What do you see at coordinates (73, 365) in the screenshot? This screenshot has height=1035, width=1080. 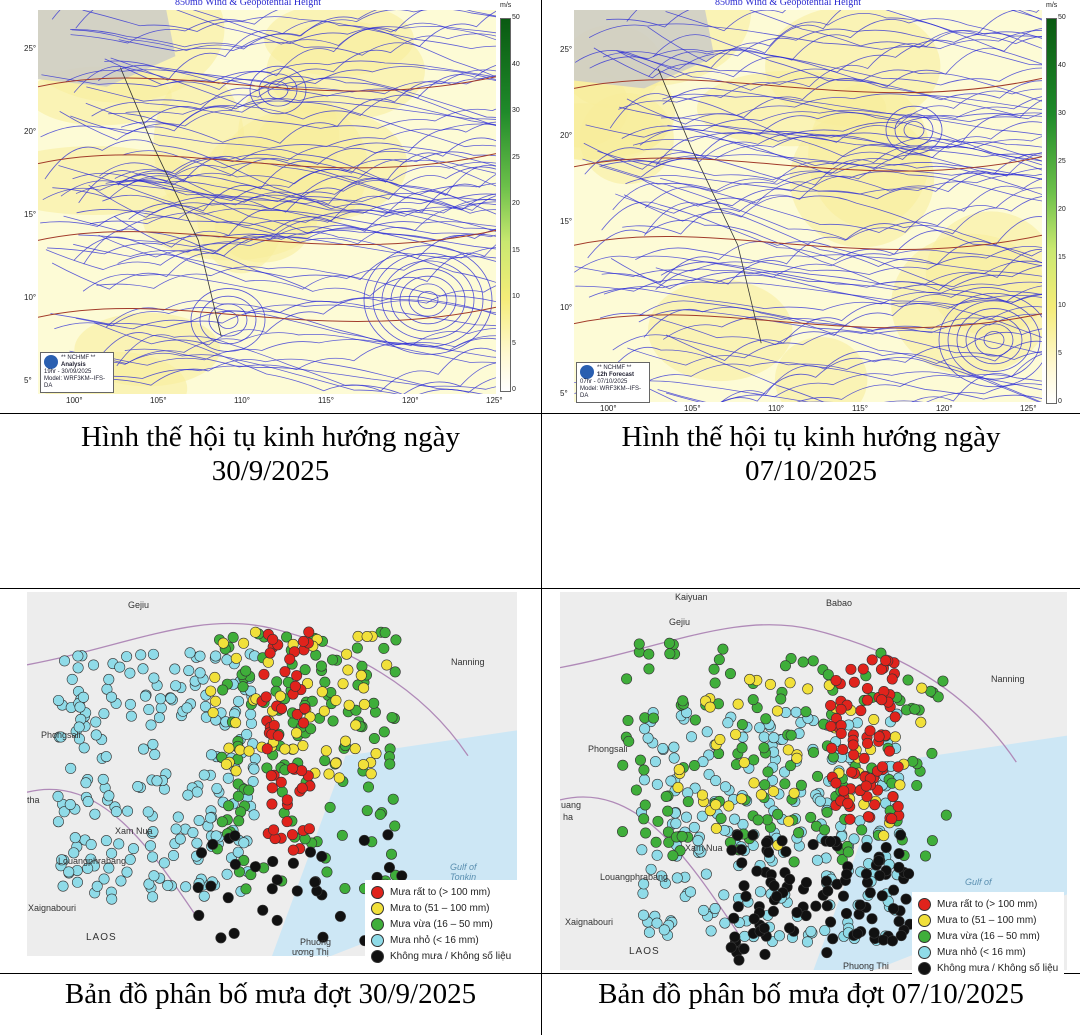 I see `badge-kind: Analysis` at bounding box center [73, 365].